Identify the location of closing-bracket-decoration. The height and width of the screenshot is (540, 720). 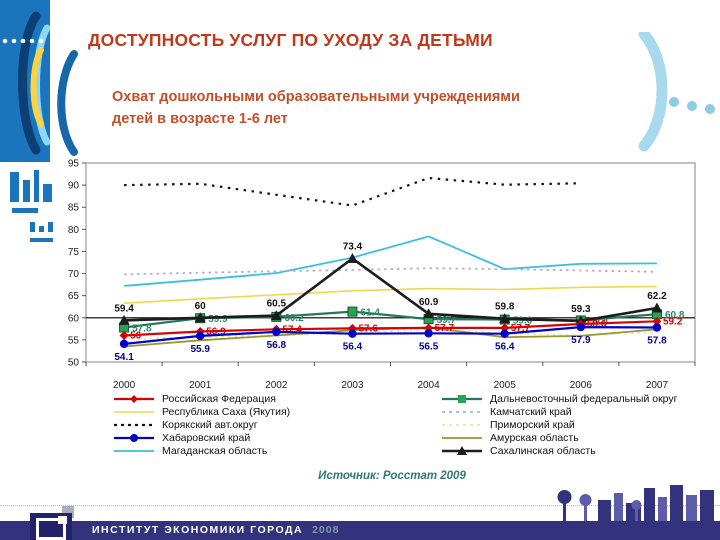
(676, 92).